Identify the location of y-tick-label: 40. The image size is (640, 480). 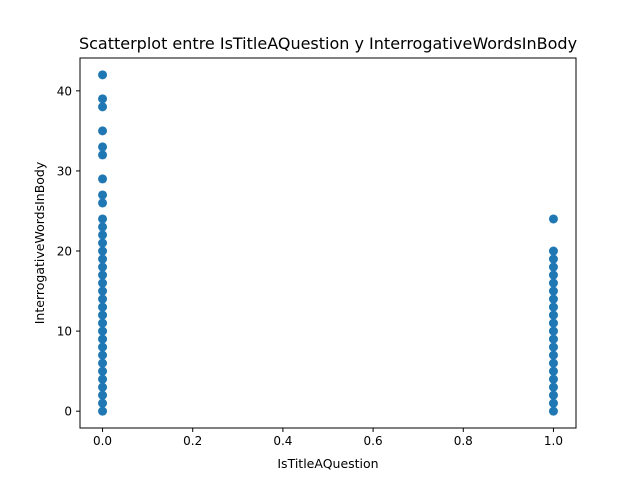
(64, 91).